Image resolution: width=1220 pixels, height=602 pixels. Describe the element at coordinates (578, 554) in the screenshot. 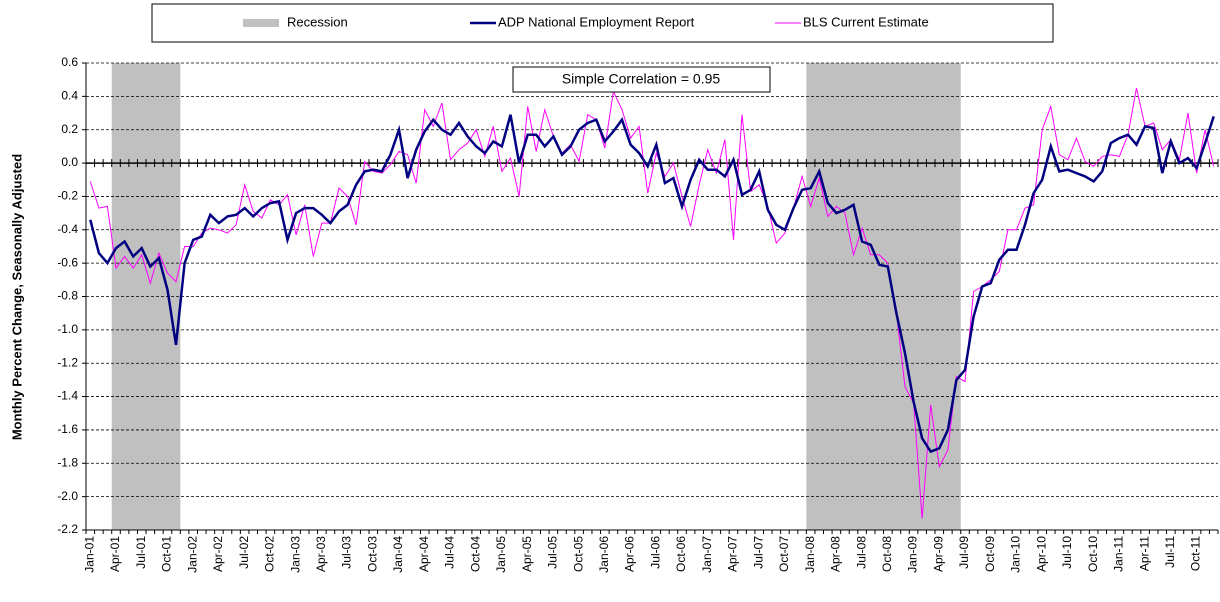

I see `x-tick-label: Oct-05` at that location.